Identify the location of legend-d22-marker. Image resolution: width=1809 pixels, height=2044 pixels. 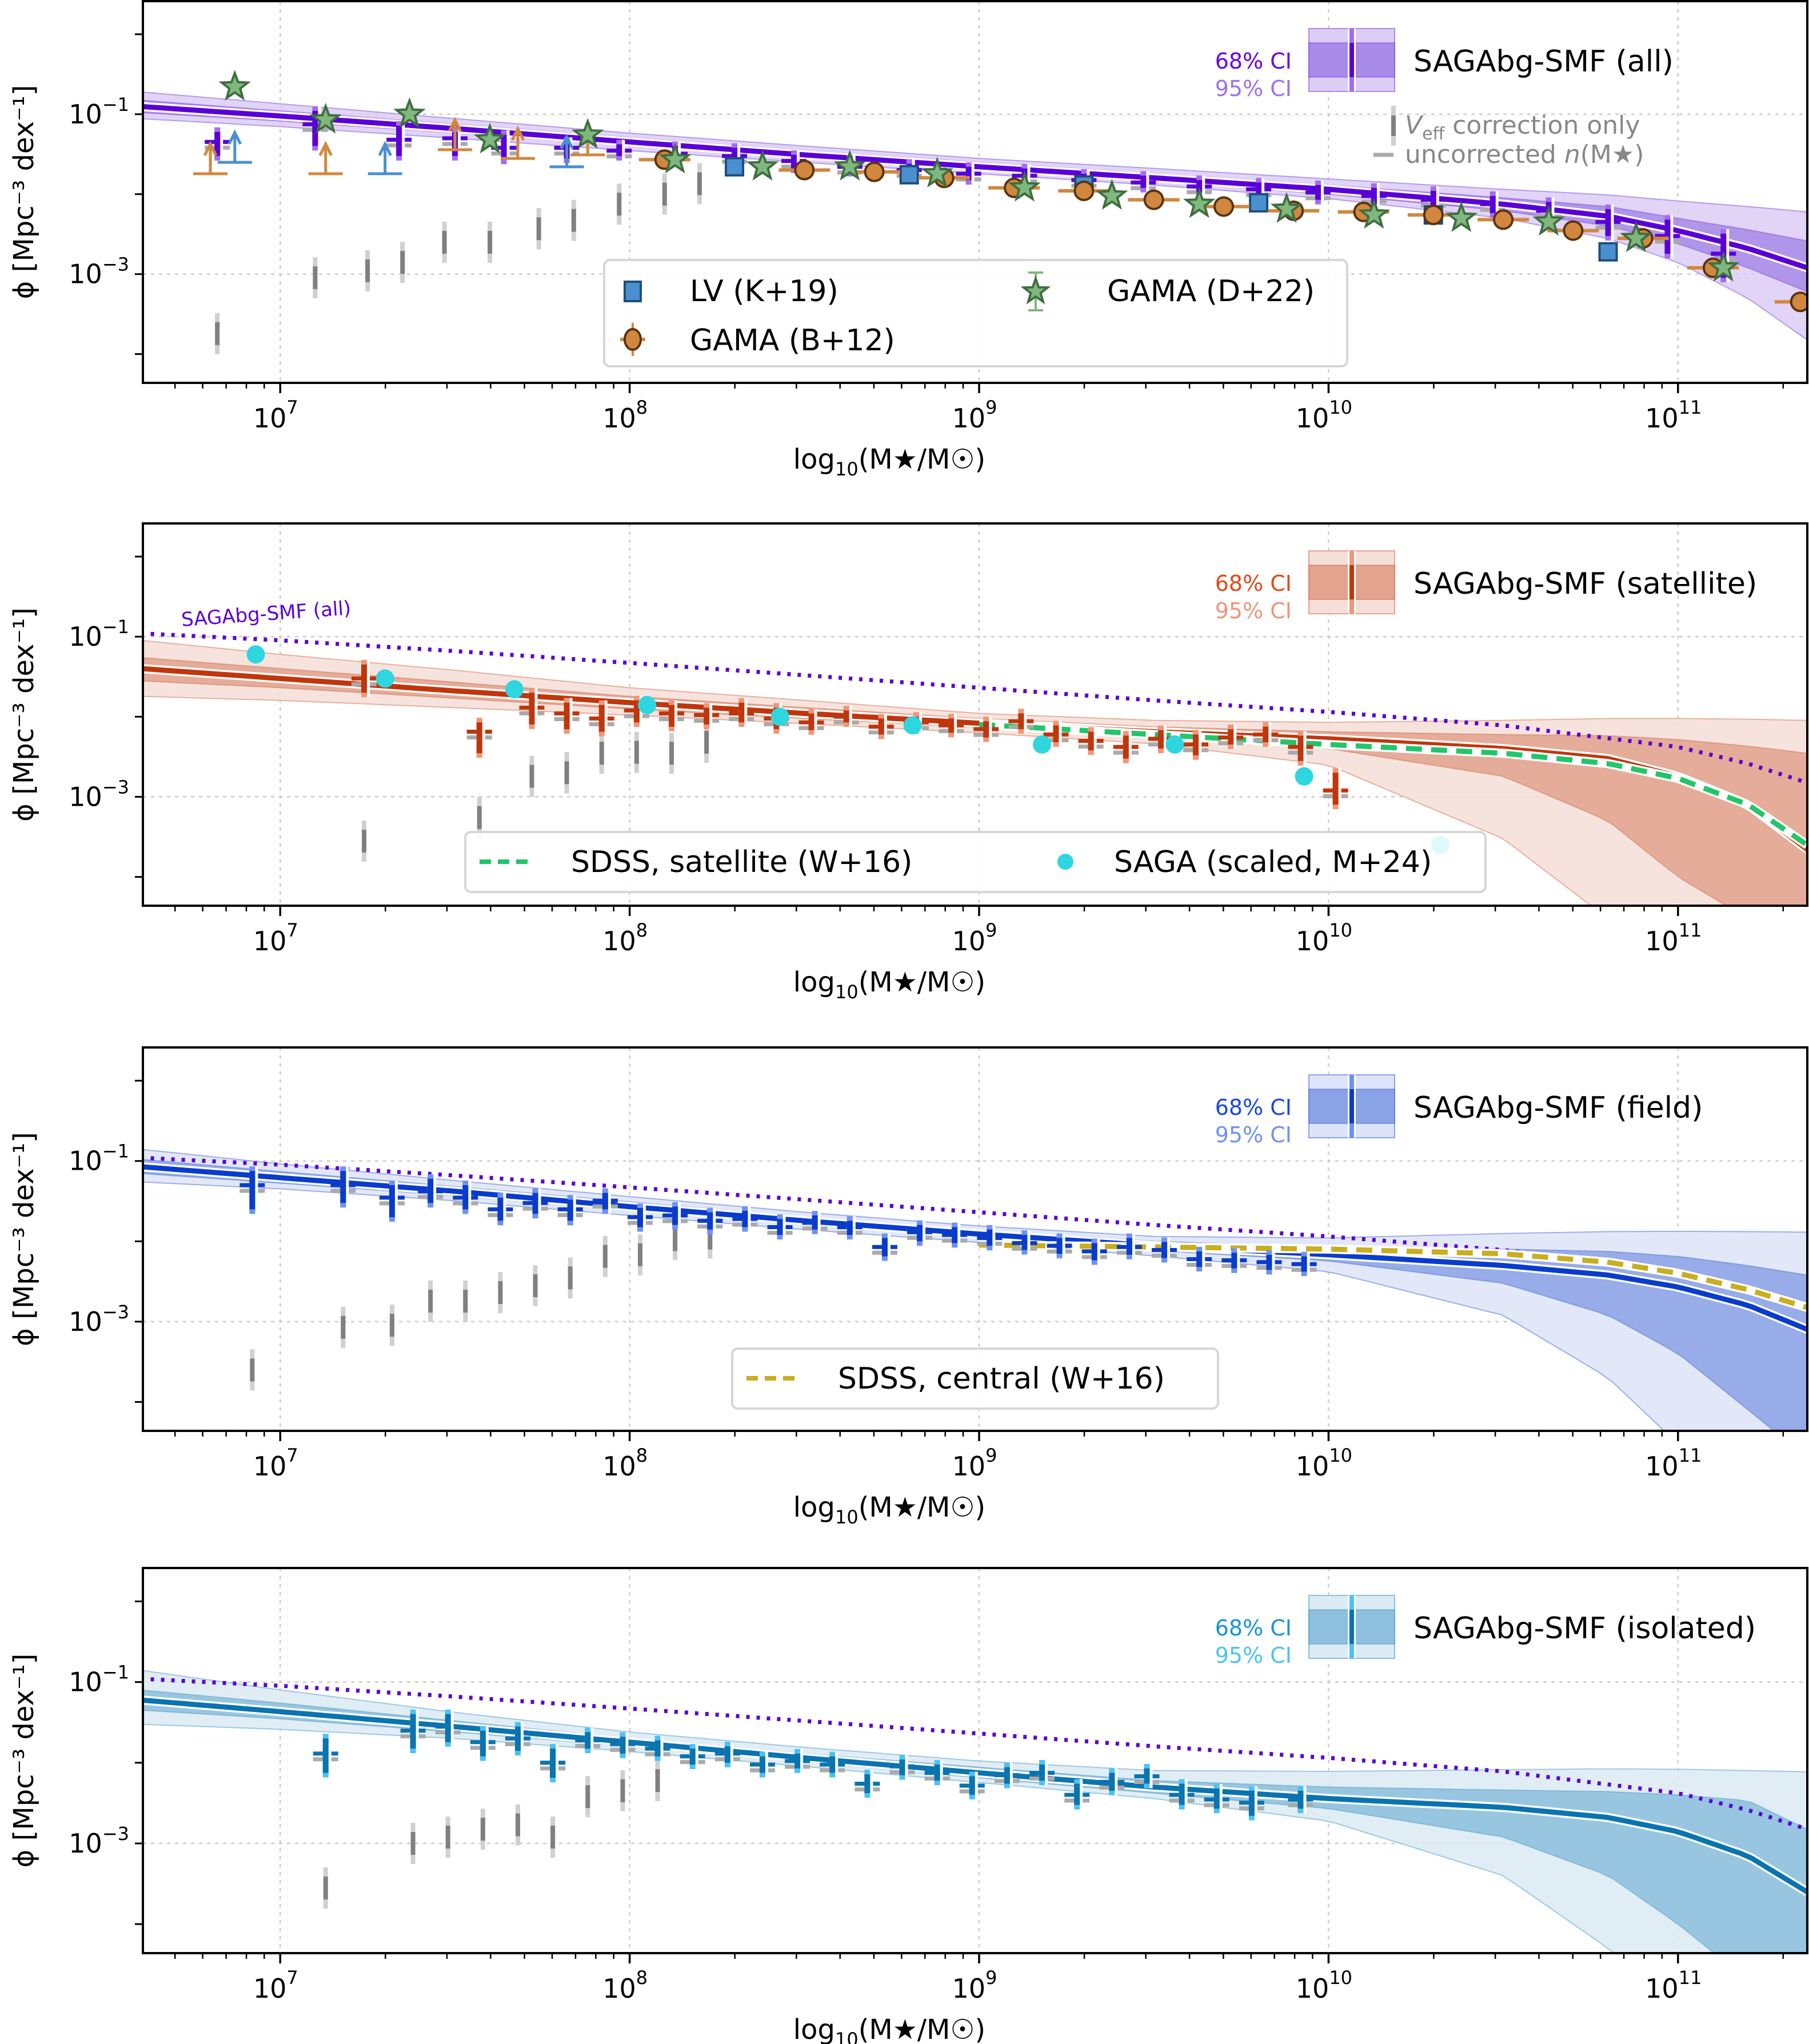
(1035, 290).